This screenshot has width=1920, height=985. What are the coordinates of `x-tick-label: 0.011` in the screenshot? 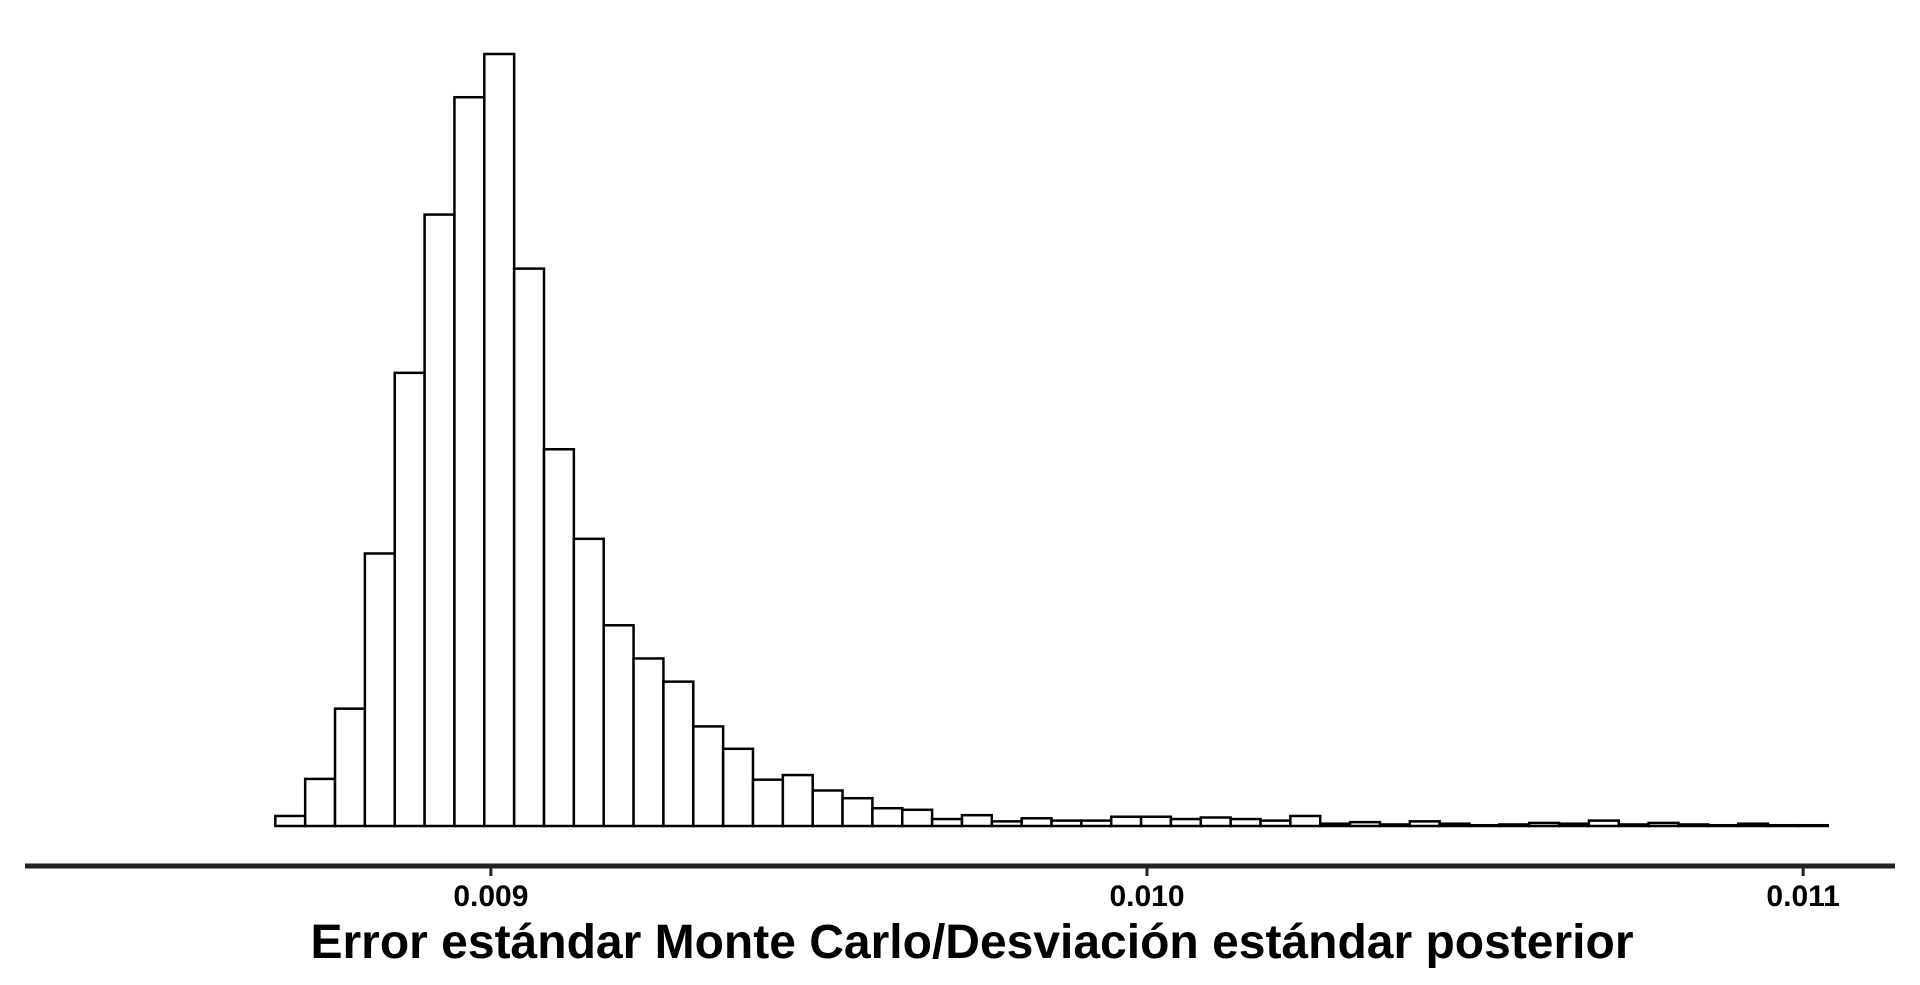 It's located at (1802, 896).